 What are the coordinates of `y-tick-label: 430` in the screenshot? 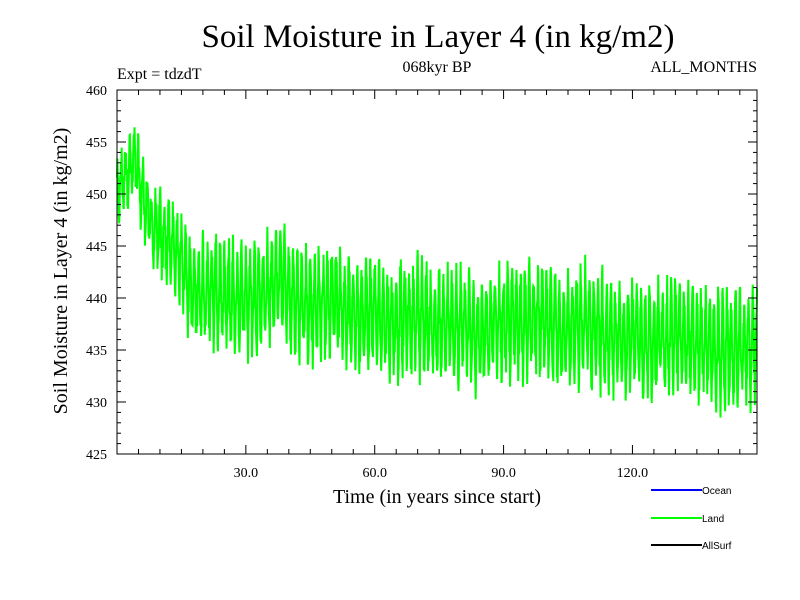 It's located at (96, 403).